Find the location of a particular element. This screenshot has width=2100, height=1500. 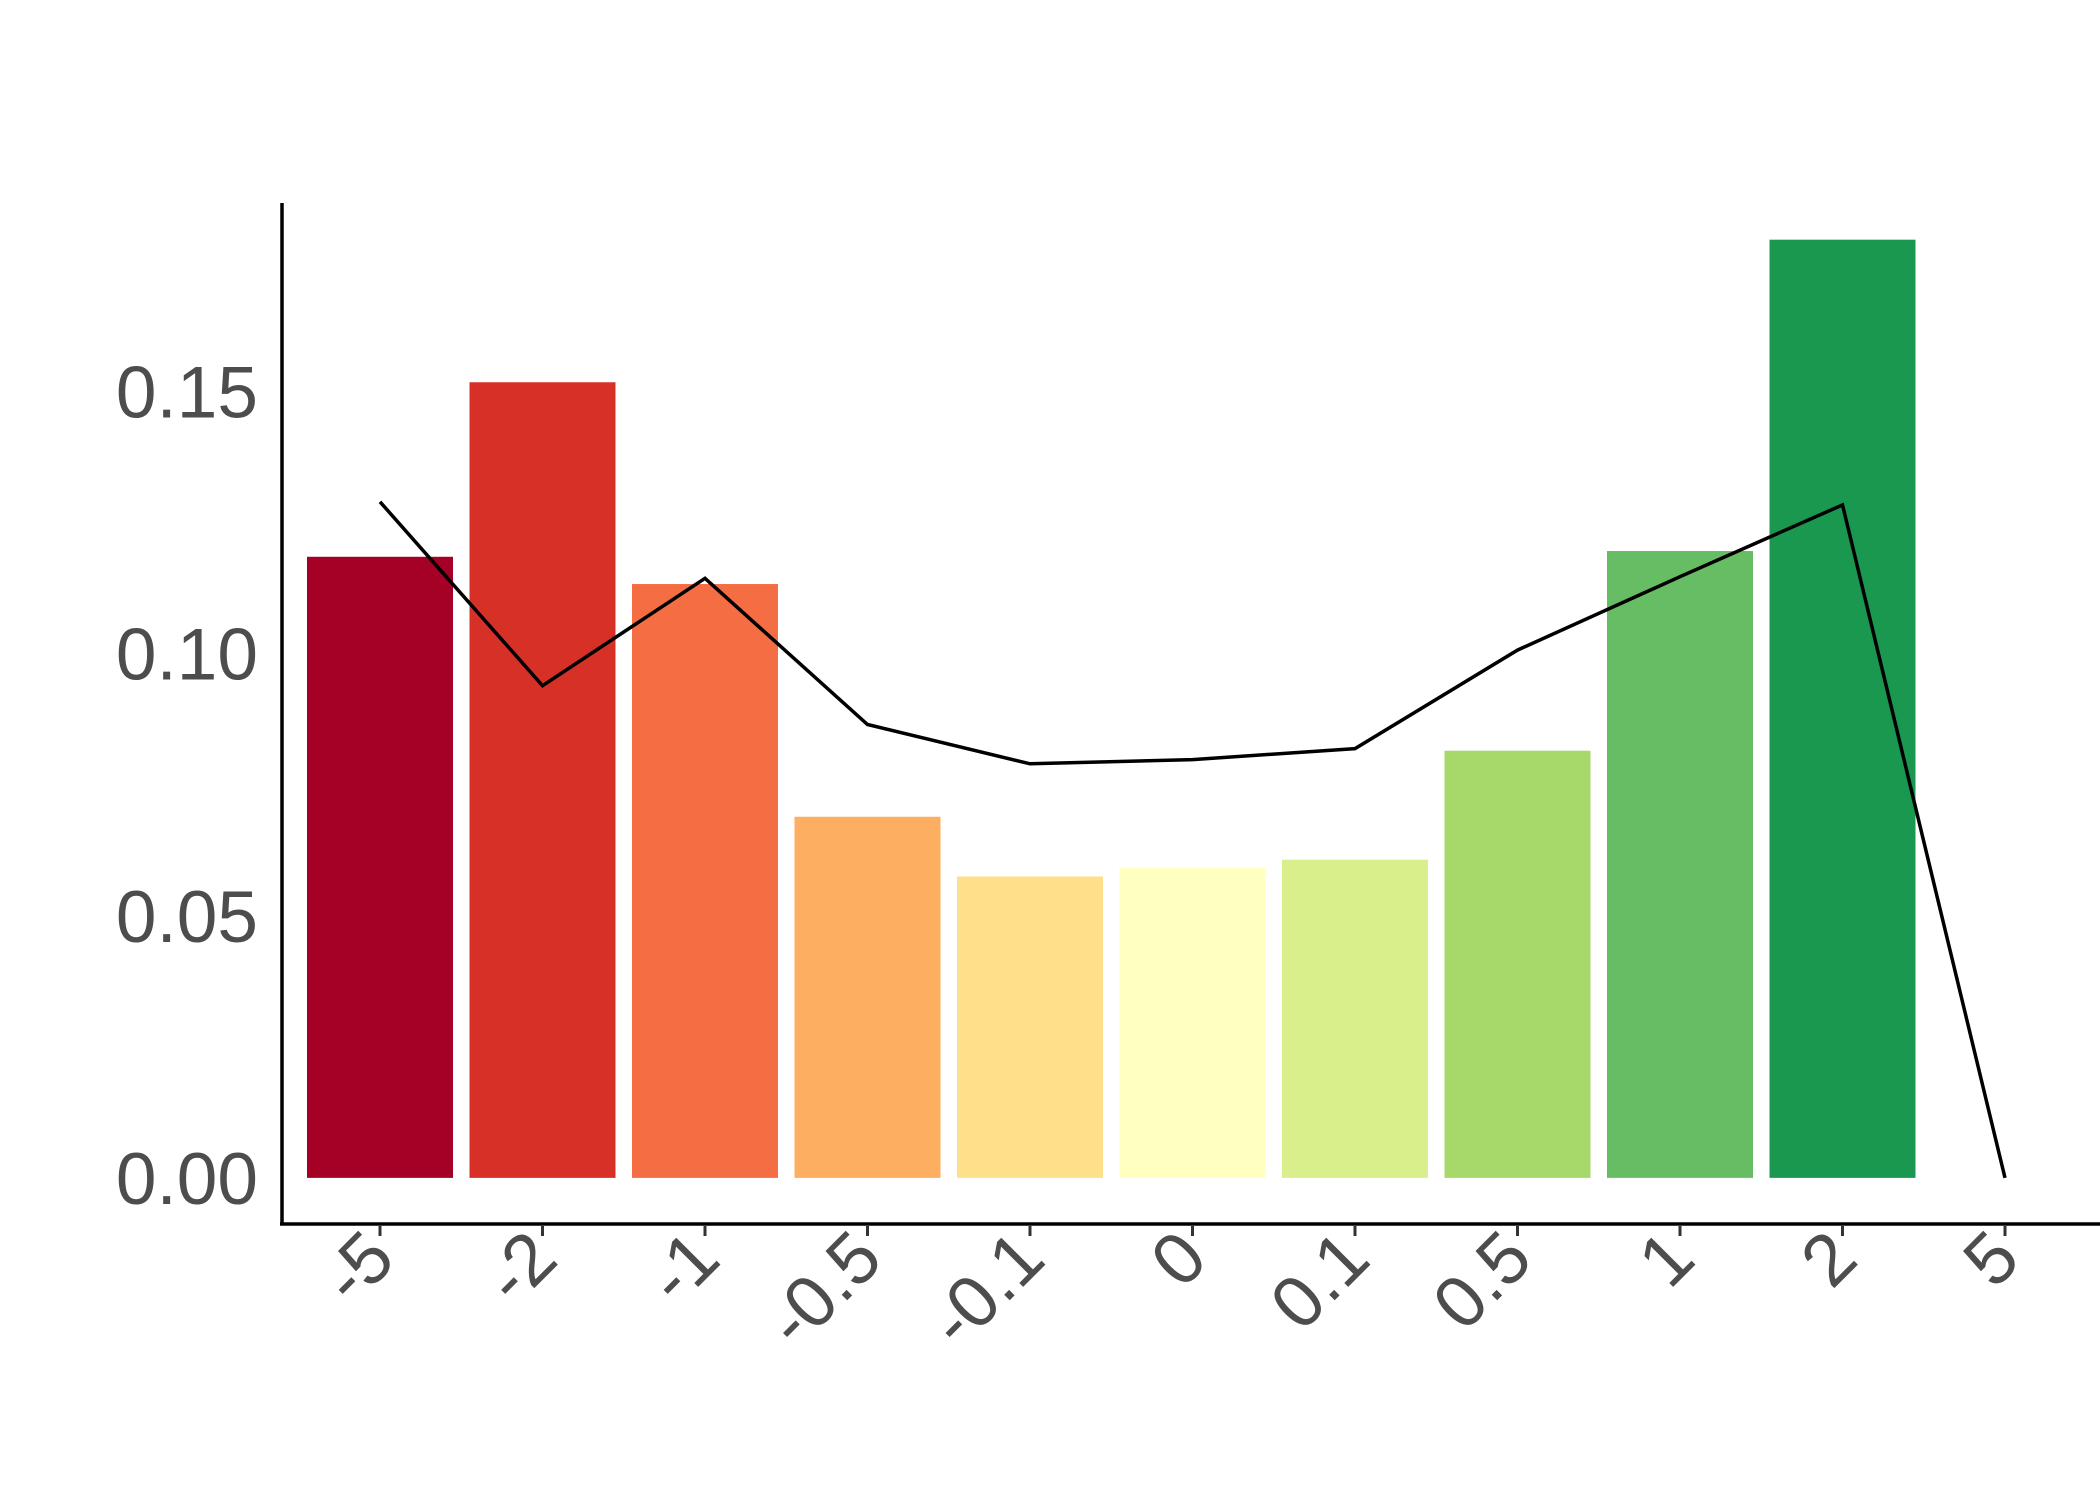

x-tick-label: -0.5 is located at coordinates (824, 1289).